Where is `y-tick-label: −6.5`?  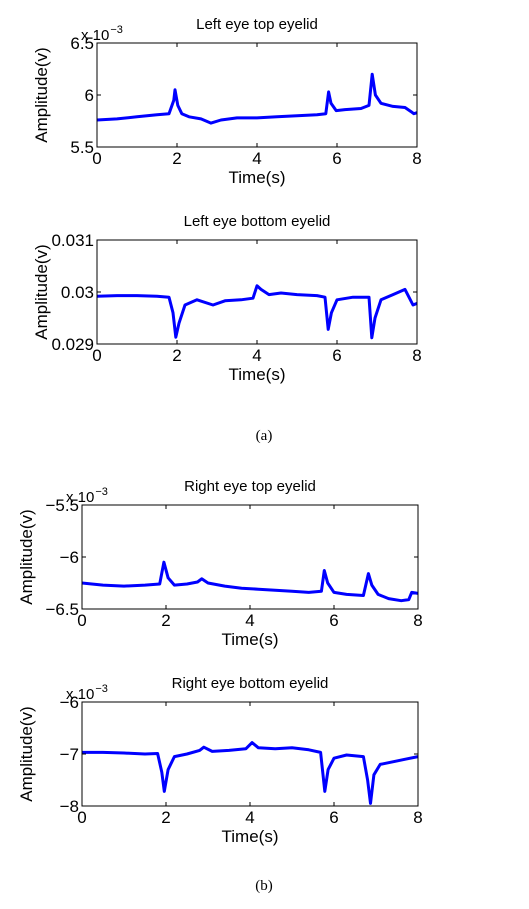
y-tick-label: −6.5 is located at coordinates (62, 609).